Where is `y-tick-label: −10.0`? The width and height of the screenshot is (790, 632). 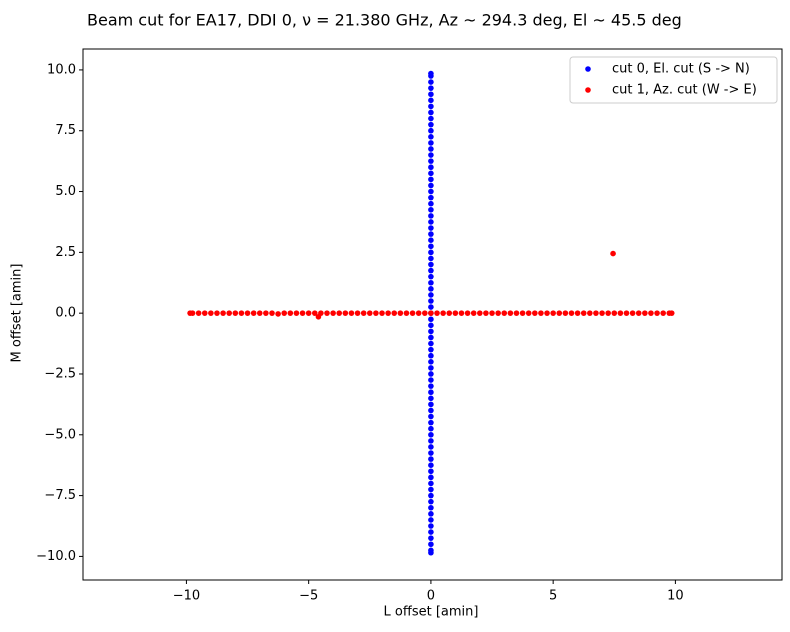
y-tick-label: −10.0 is located at coordinates (56, 556).